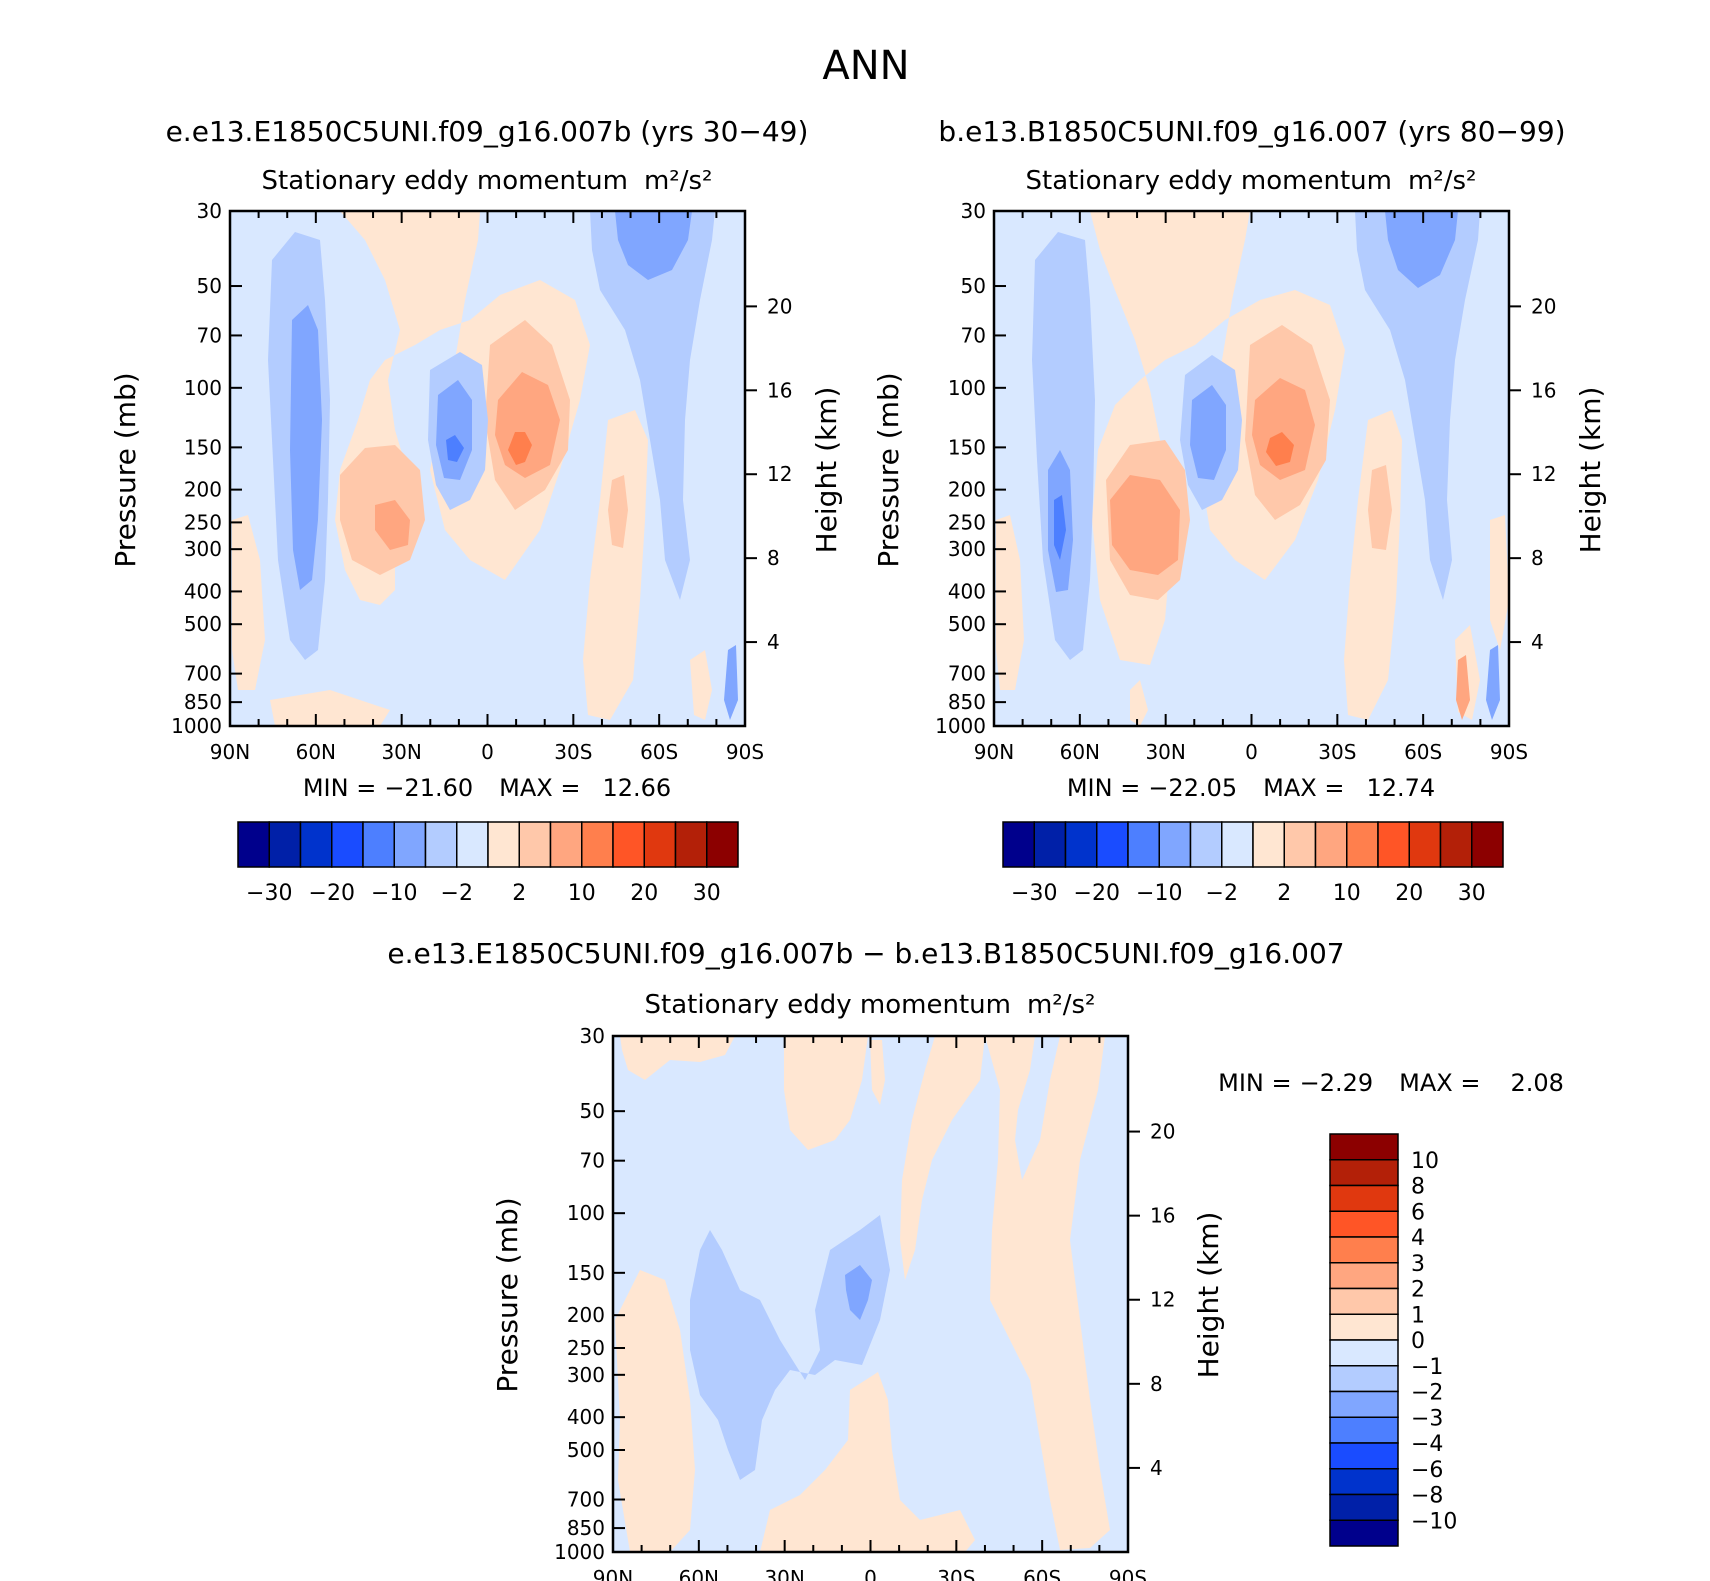 The image size is (1710, 1581). What do you see at coordinates (1417, 405) in the screenshot?
I see `panel-2-contour-negative-sh-top` at bounding box center [1417, 405].